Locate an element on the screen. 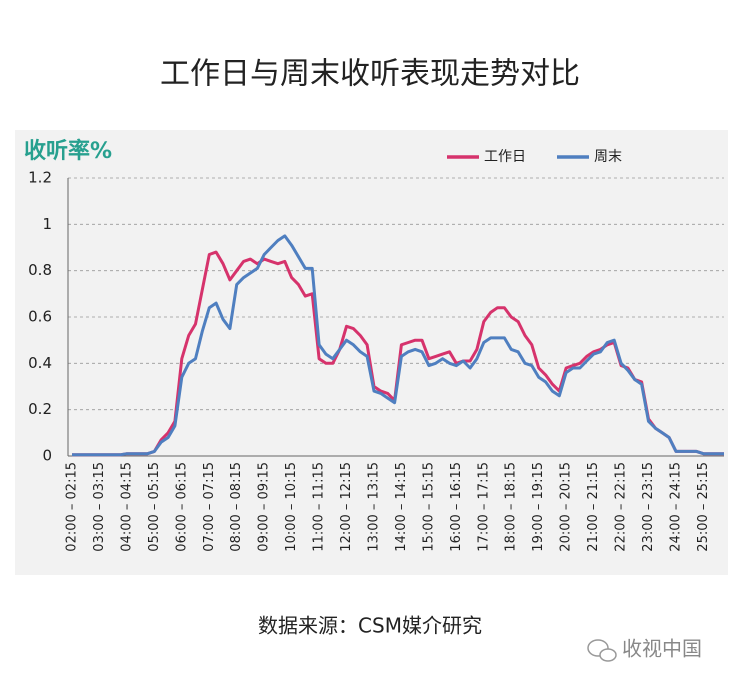 This screenshot has width=741, height=685. y-tick-label: 0.4 is located at coordinates (40, 363).